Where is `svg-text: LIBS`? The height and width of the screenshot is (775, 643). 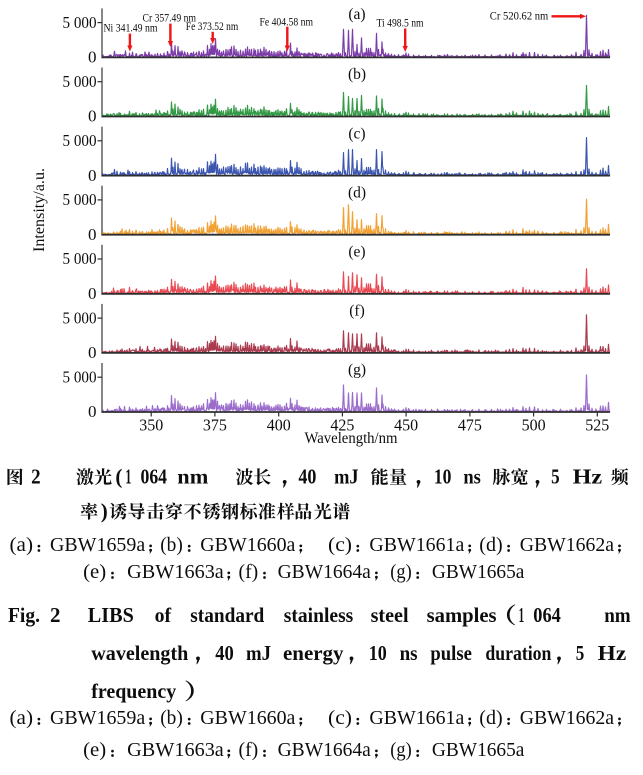
svg-text: LIBS is located at coordinates (111, 615).